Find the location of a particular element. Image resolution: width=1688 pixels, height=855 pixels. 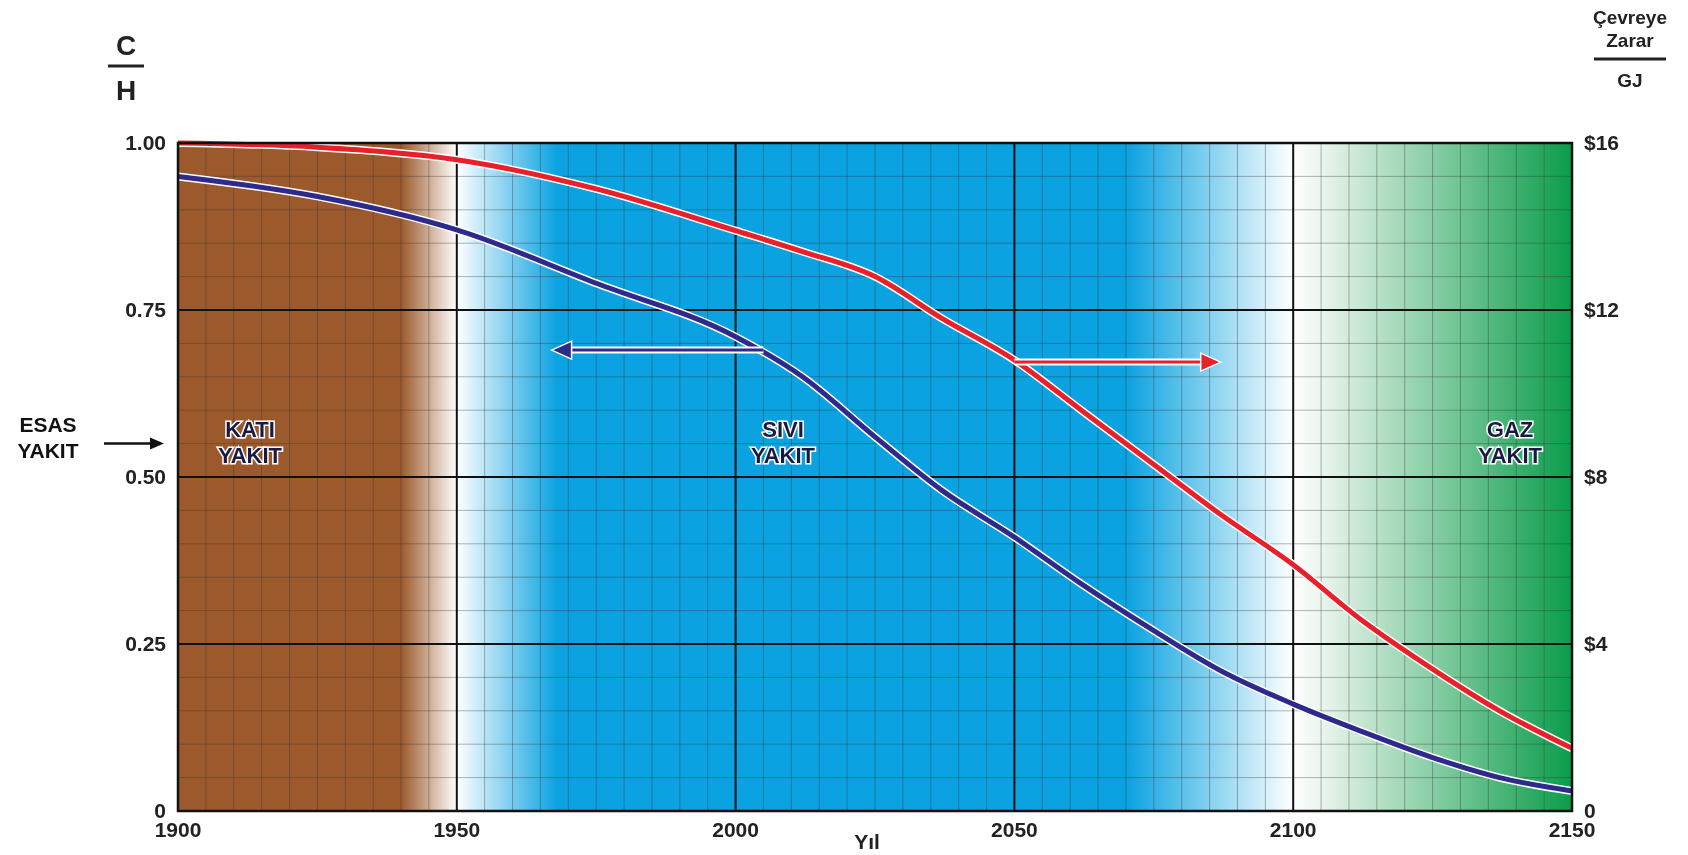

y-tick-label: 0.75 is located at coordinates (146, 309).